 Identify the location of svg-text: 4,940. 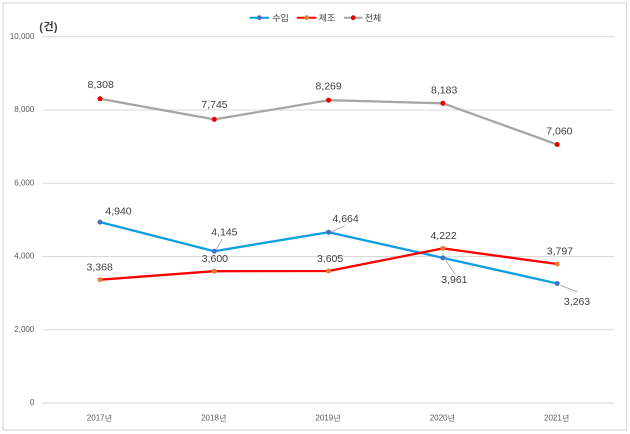
(118, 212).